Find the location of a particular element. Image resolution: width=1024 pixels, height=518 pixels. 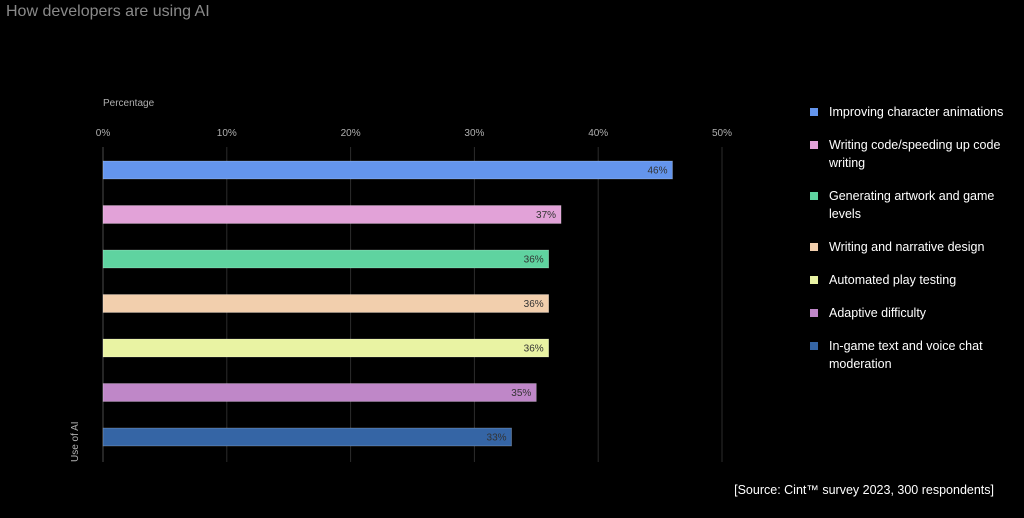

legend-item: Improving character animations is located at coordinates (910, 112).